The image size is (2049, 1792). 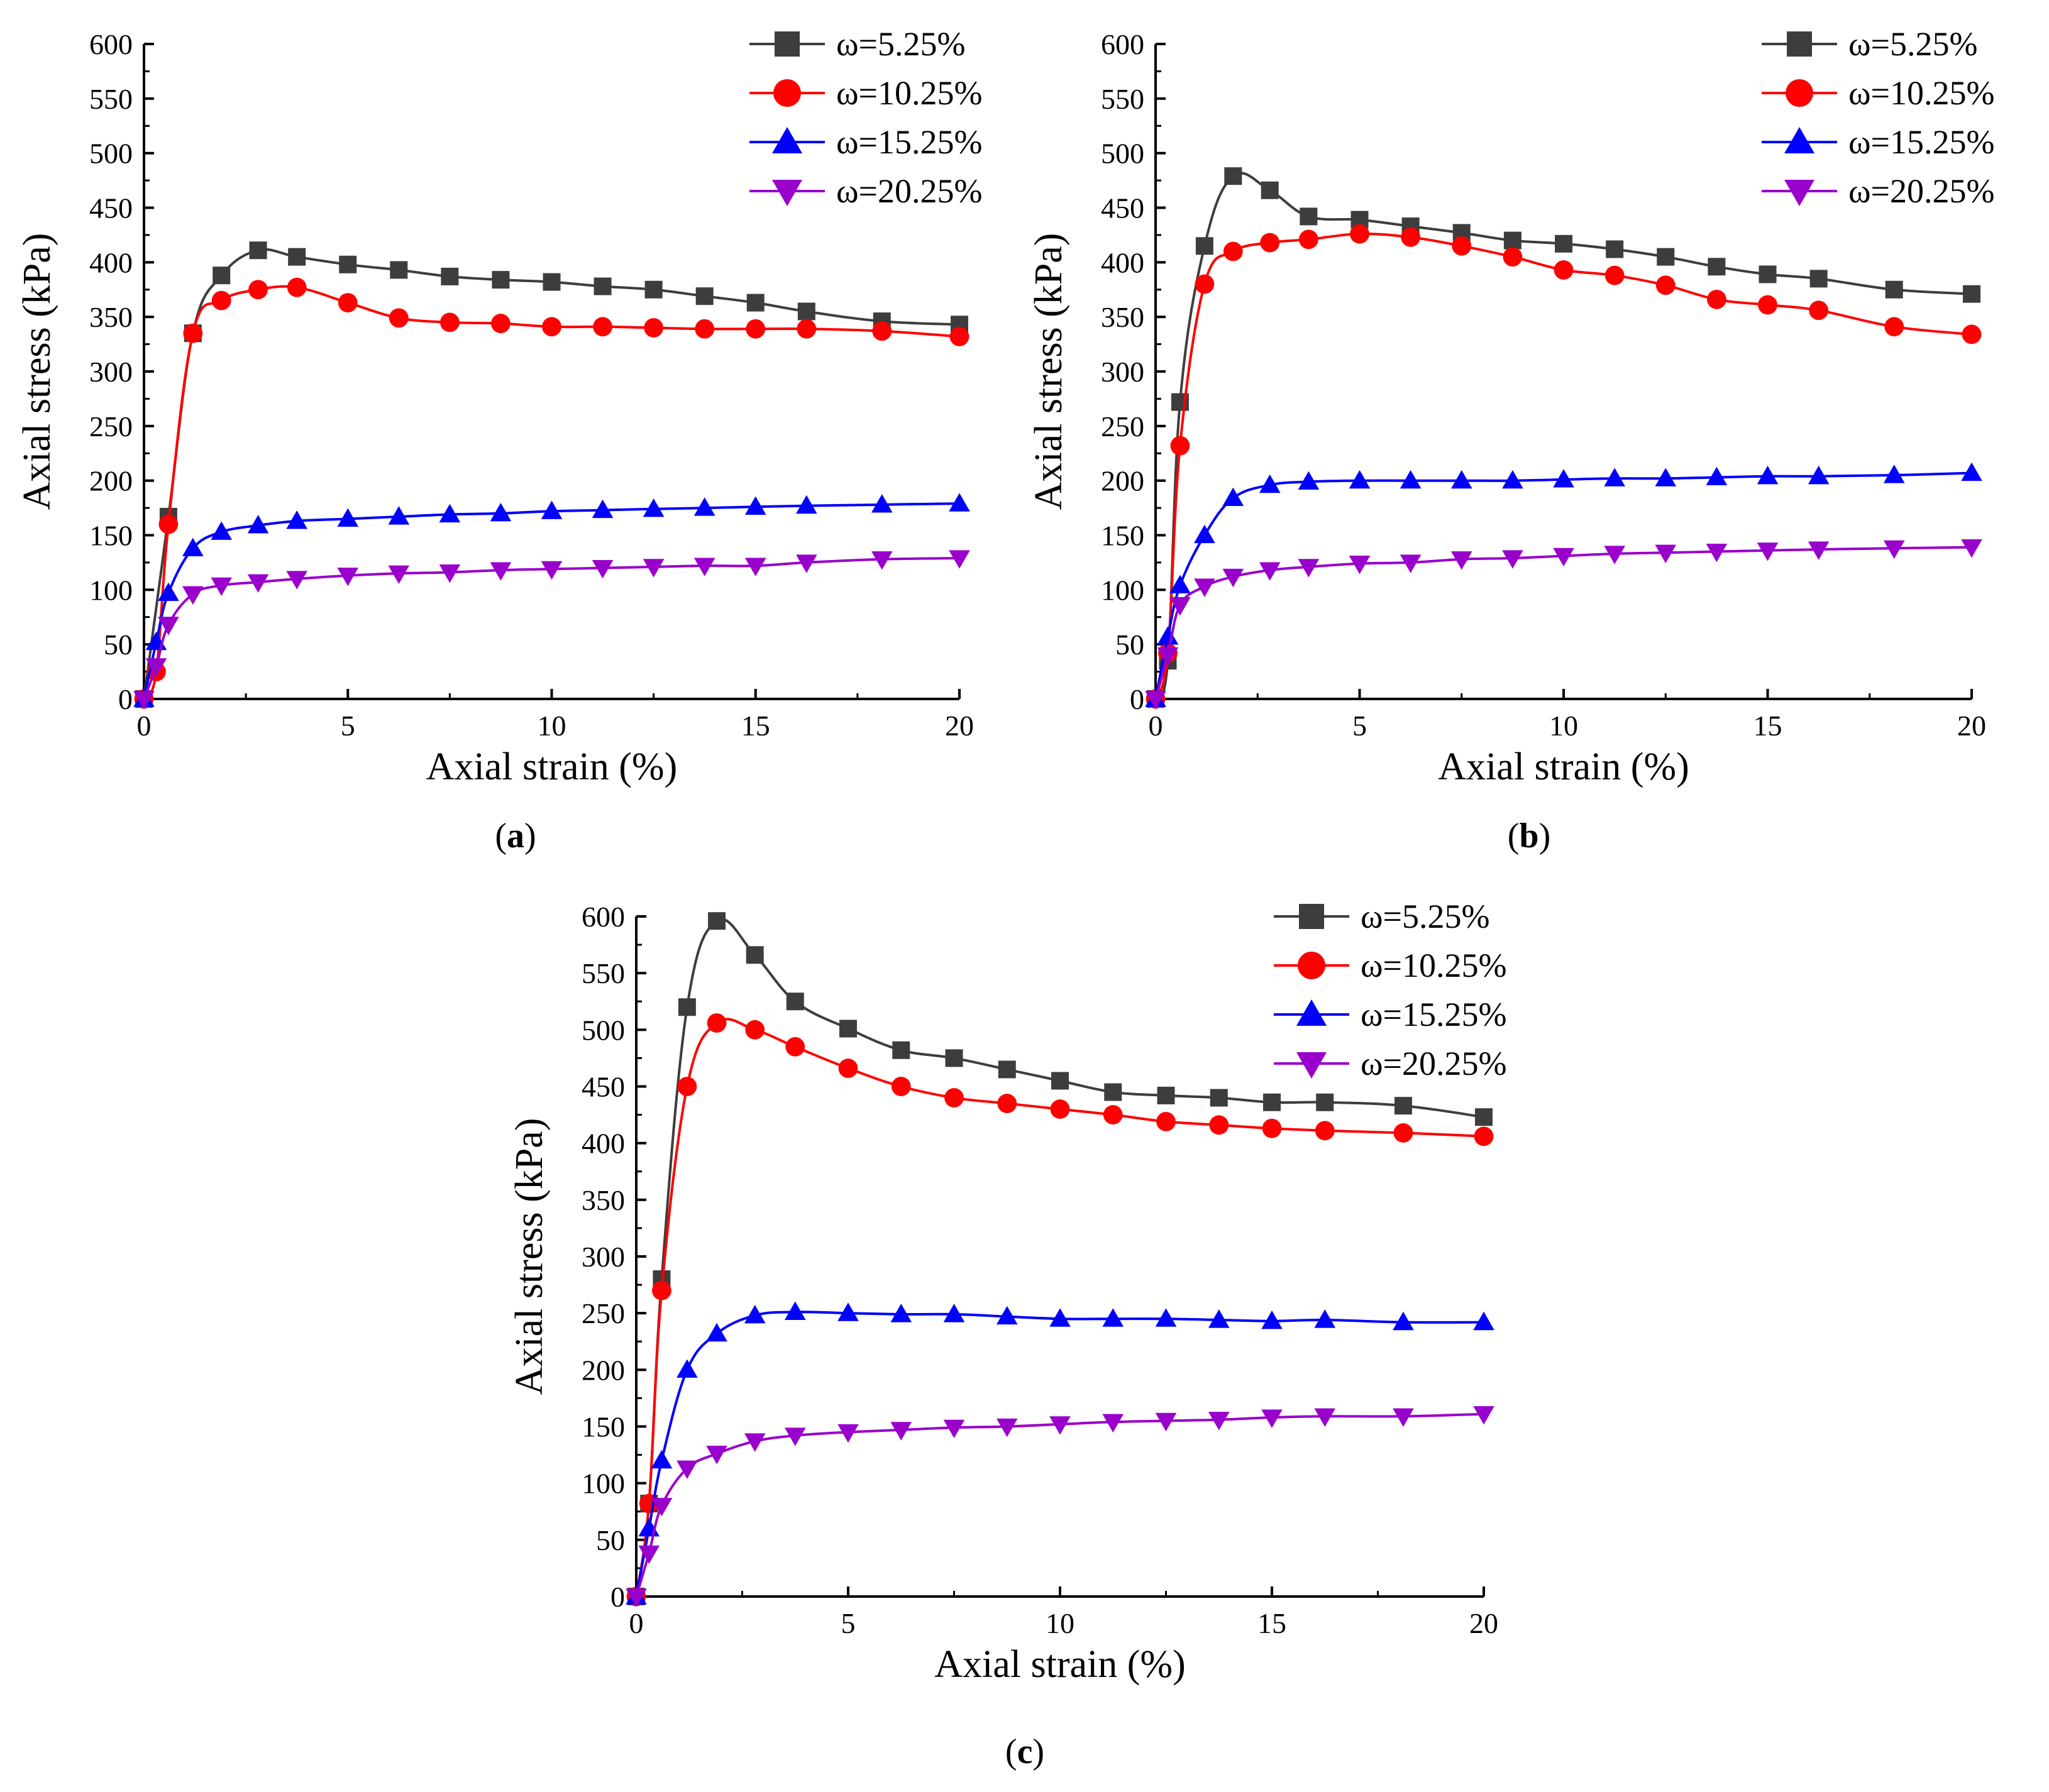 What do you see at coordinates (900, 44) in the screenshot?
I see `legend-label: ω=5.25%` at bounding box center [900, 44].